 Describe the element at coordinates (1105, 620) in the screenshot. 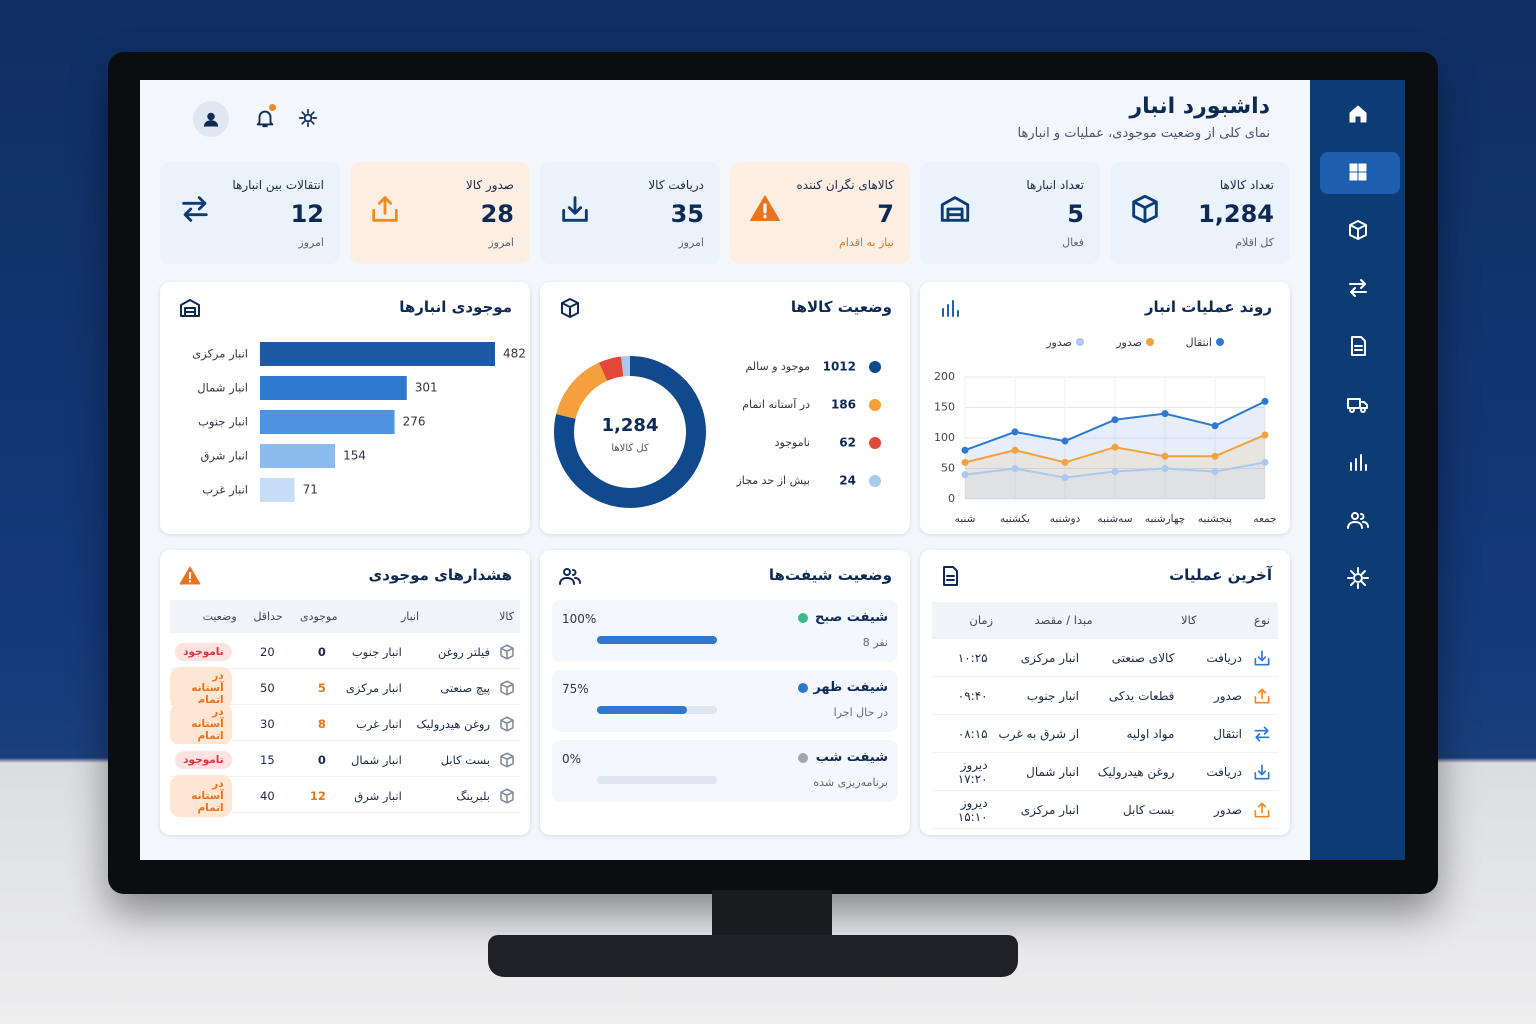

I see `table-row: نوع کالا مبدا / مقصد زمان` at that location.